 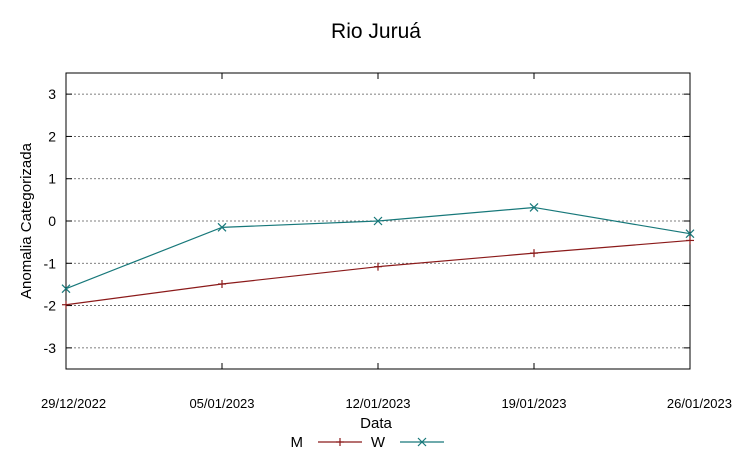 I want to click on legend-marker-w, so click(x=422, y=442).